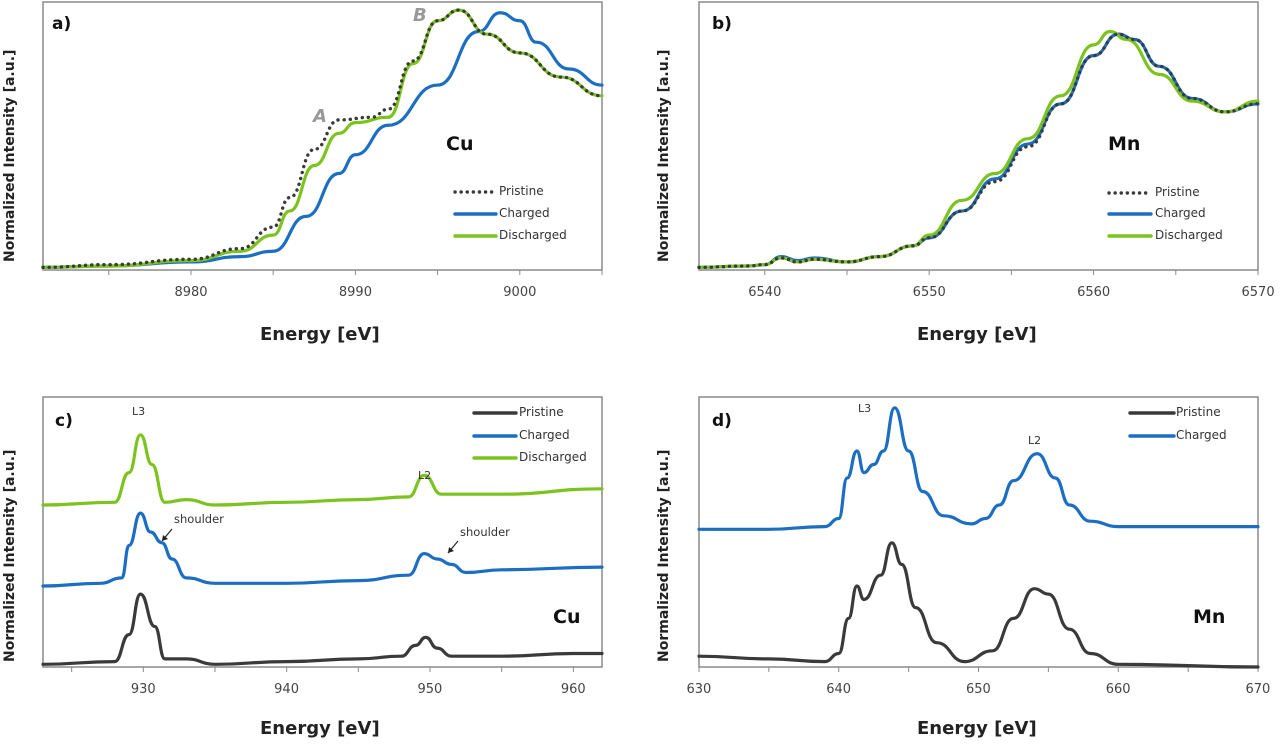  I want to click on x-tick-label: 8980, so click(191, 292).